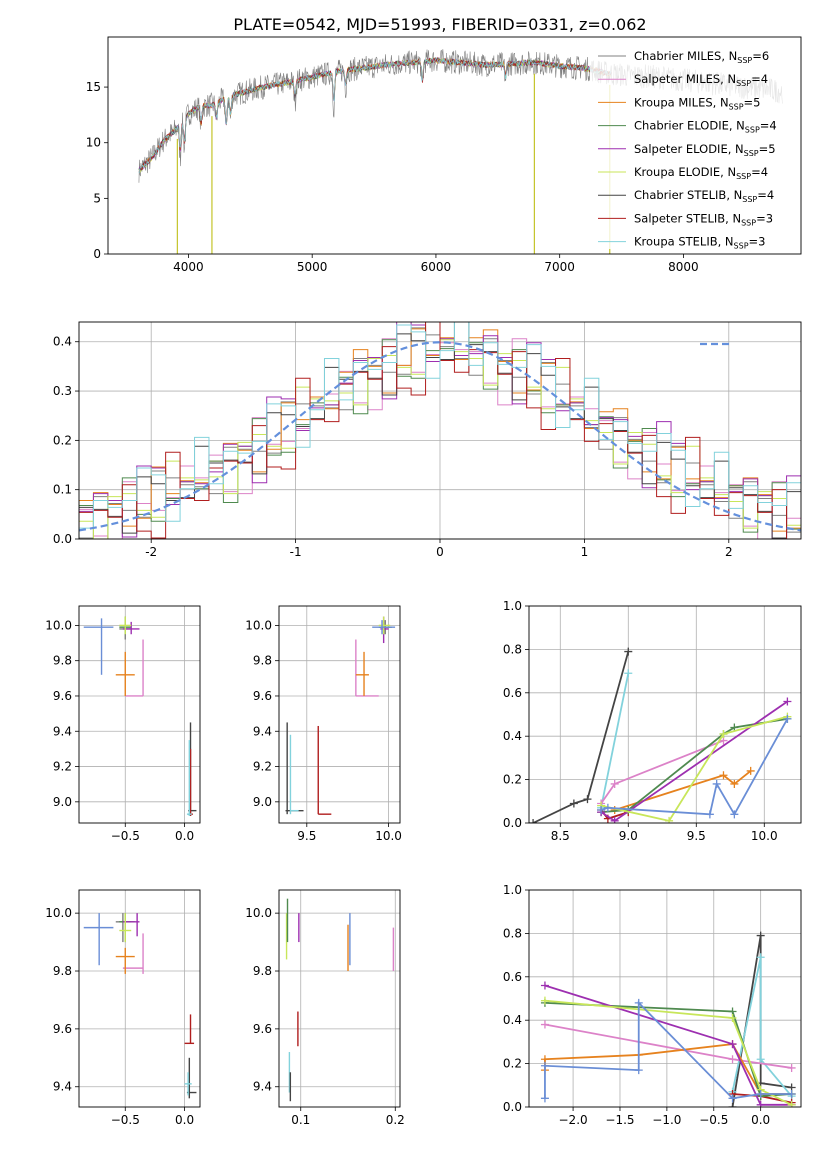  I want to click on legend-entry-name: Chabrier ELODIE, N, so click(689, 126).